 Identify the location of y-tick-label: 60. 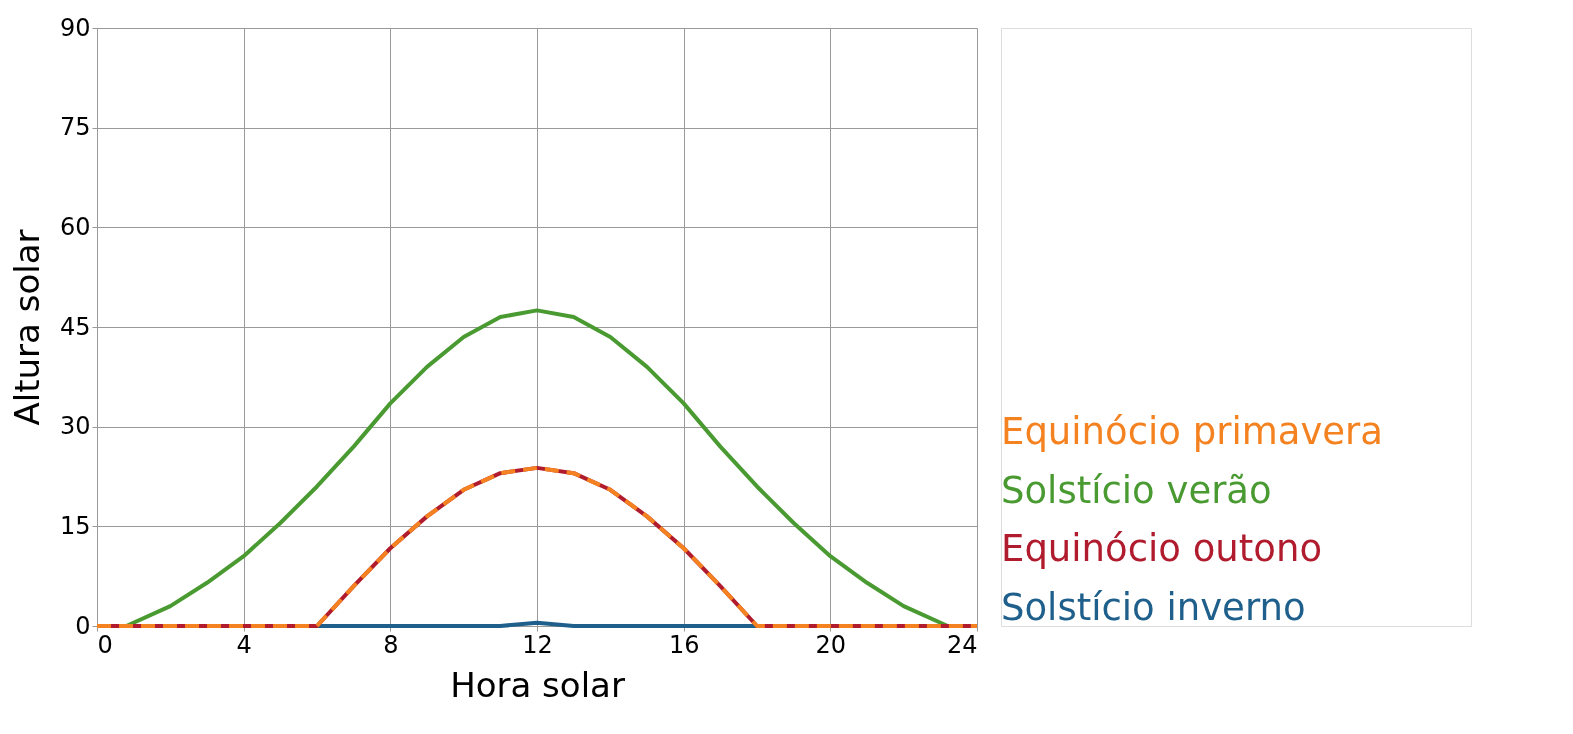
(75, 226).